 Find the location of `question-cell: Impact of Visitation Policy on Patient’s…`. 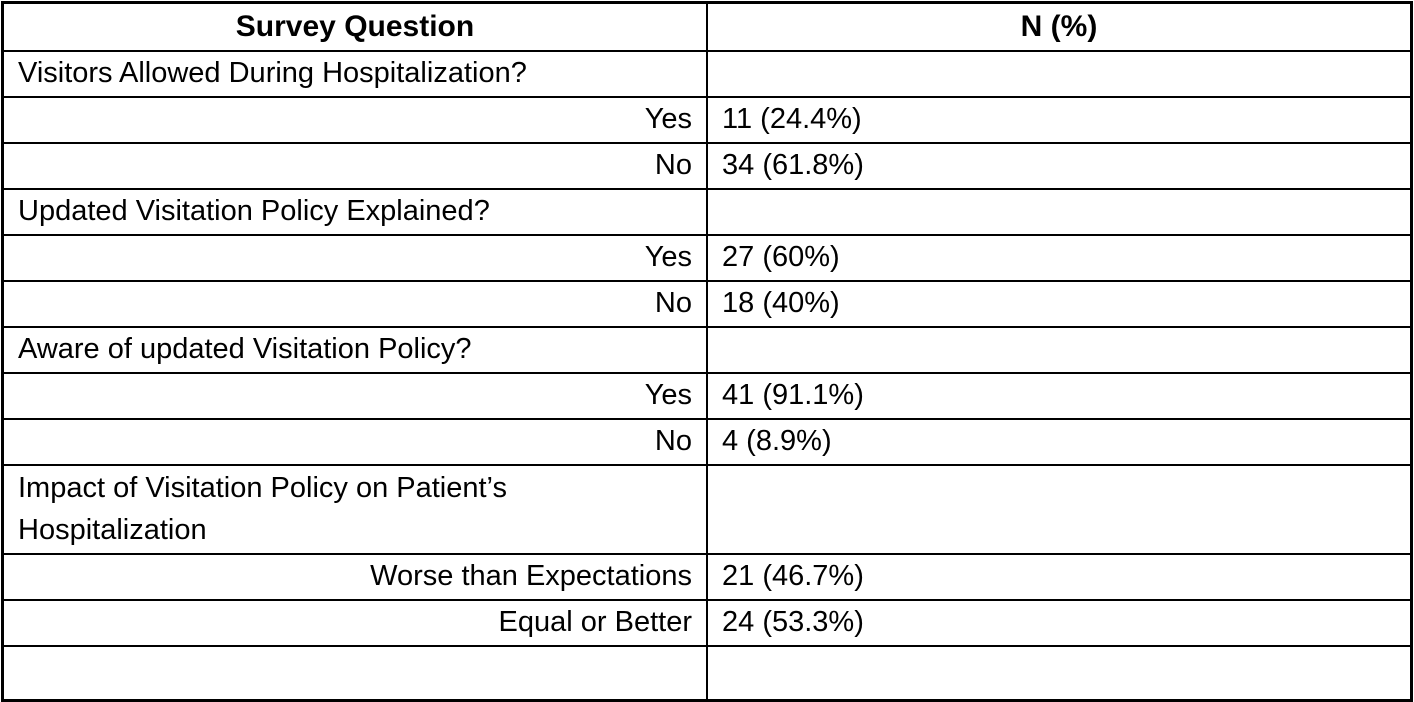

question-cell: Impact of Visitation Policy on Patient’s… is located at coordinates (354, 509).